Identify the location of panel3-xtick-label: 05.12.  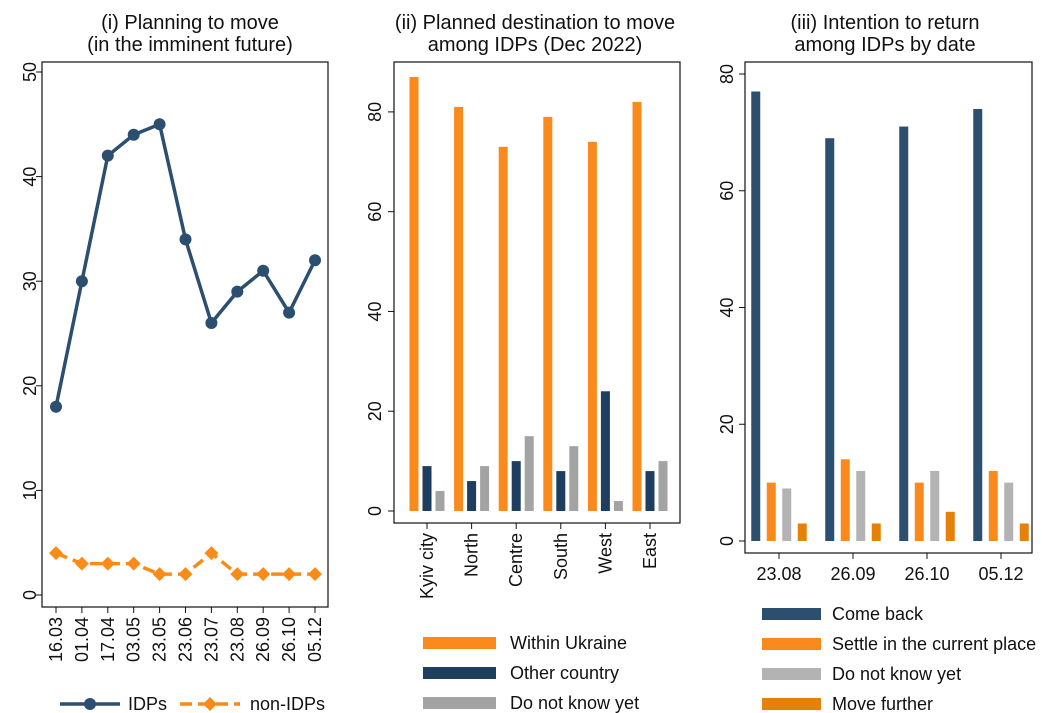
(1000, 574).